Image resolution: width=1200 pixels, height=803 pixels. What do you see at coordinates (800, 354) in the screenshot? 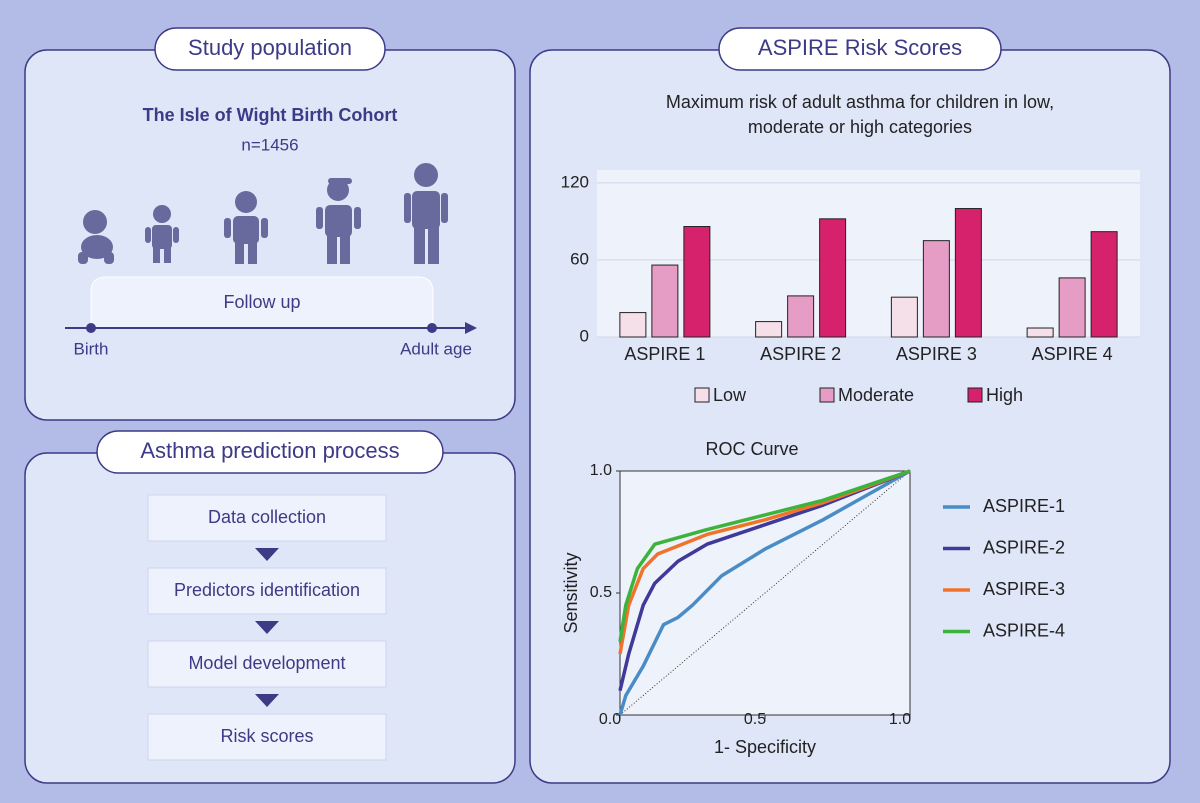
I see `x-tick-label: ASPIRE 2` at bounding box center [800, 354].